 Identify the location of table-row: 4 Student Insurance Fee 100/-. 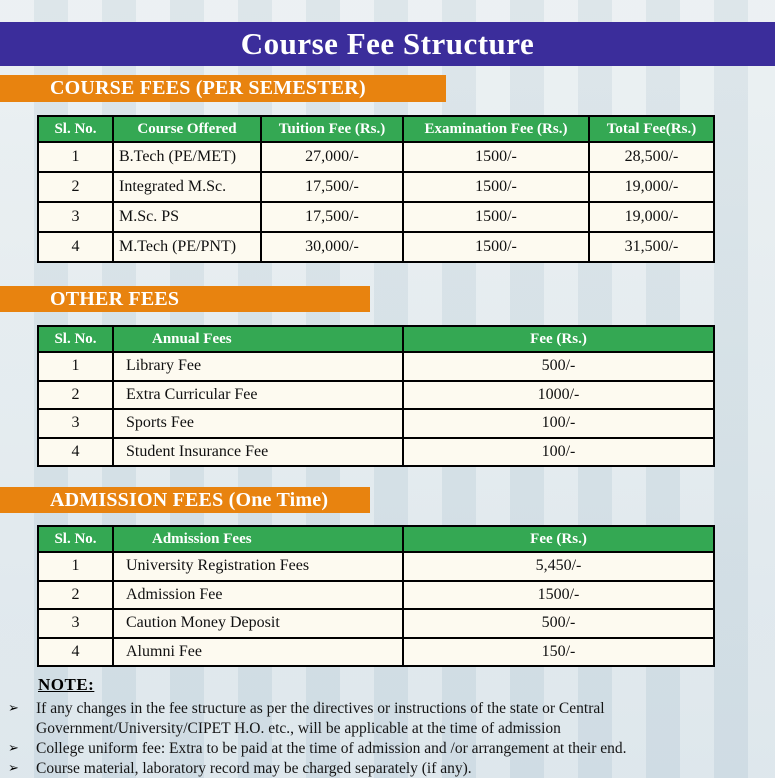
(376, 451).